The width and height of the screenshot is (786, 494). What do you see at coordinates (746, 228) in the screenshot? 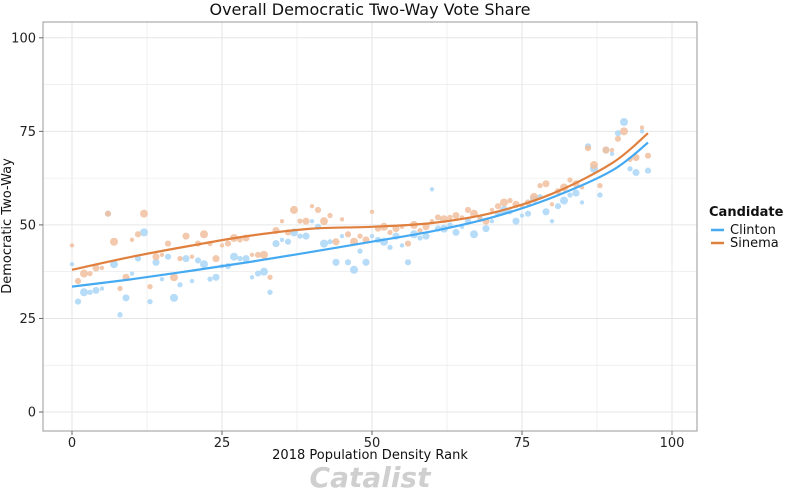
I see `legend: Candidate Clinton Sinema` at bounding box center [746, 228].